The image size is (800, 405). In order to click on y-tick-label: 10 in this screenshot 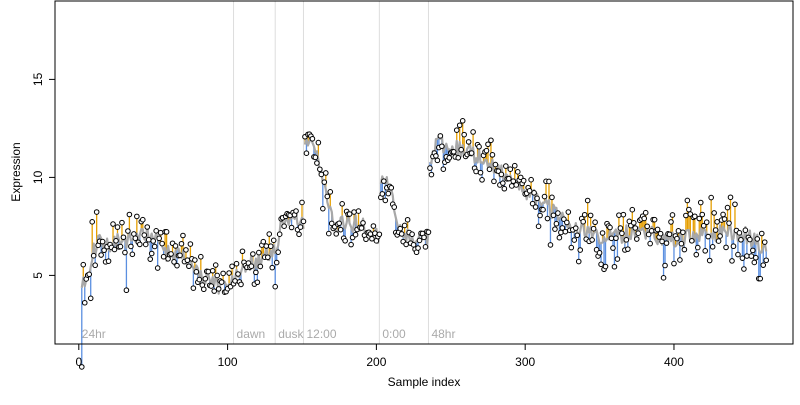, I will do `click(38, 177)`.